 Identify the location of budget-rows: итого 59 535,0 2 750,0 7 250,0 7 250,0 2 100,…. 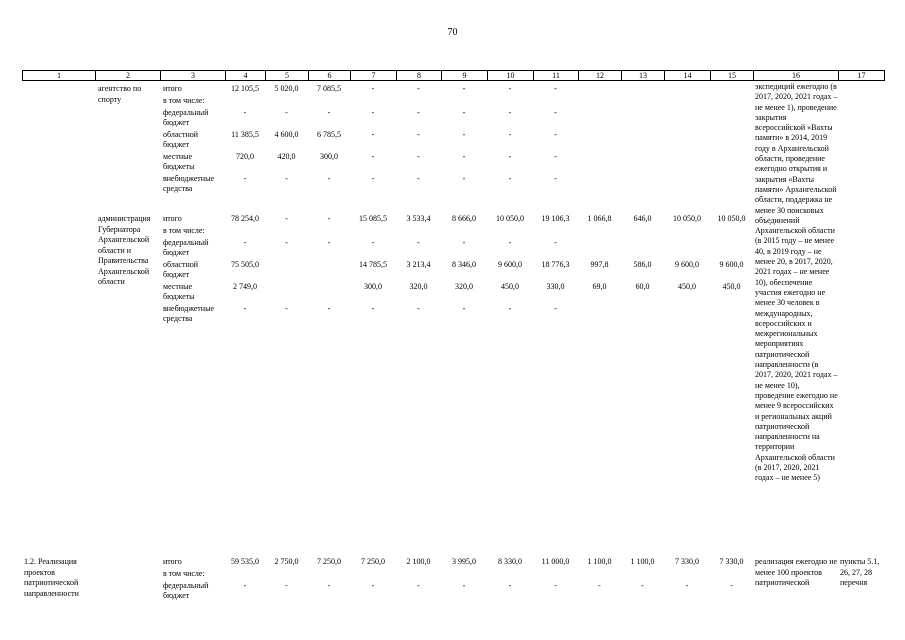
(456, 578).